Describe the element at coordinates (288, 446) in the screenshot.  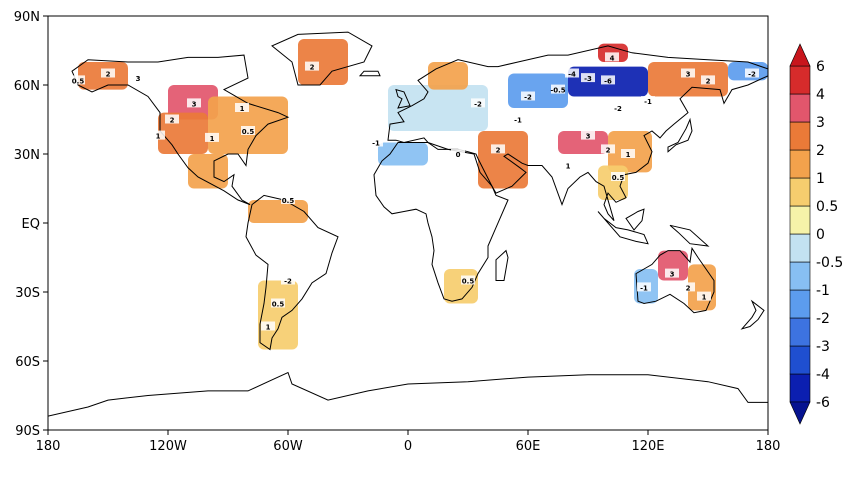
I see `x-tick-label: 60W` at that location.